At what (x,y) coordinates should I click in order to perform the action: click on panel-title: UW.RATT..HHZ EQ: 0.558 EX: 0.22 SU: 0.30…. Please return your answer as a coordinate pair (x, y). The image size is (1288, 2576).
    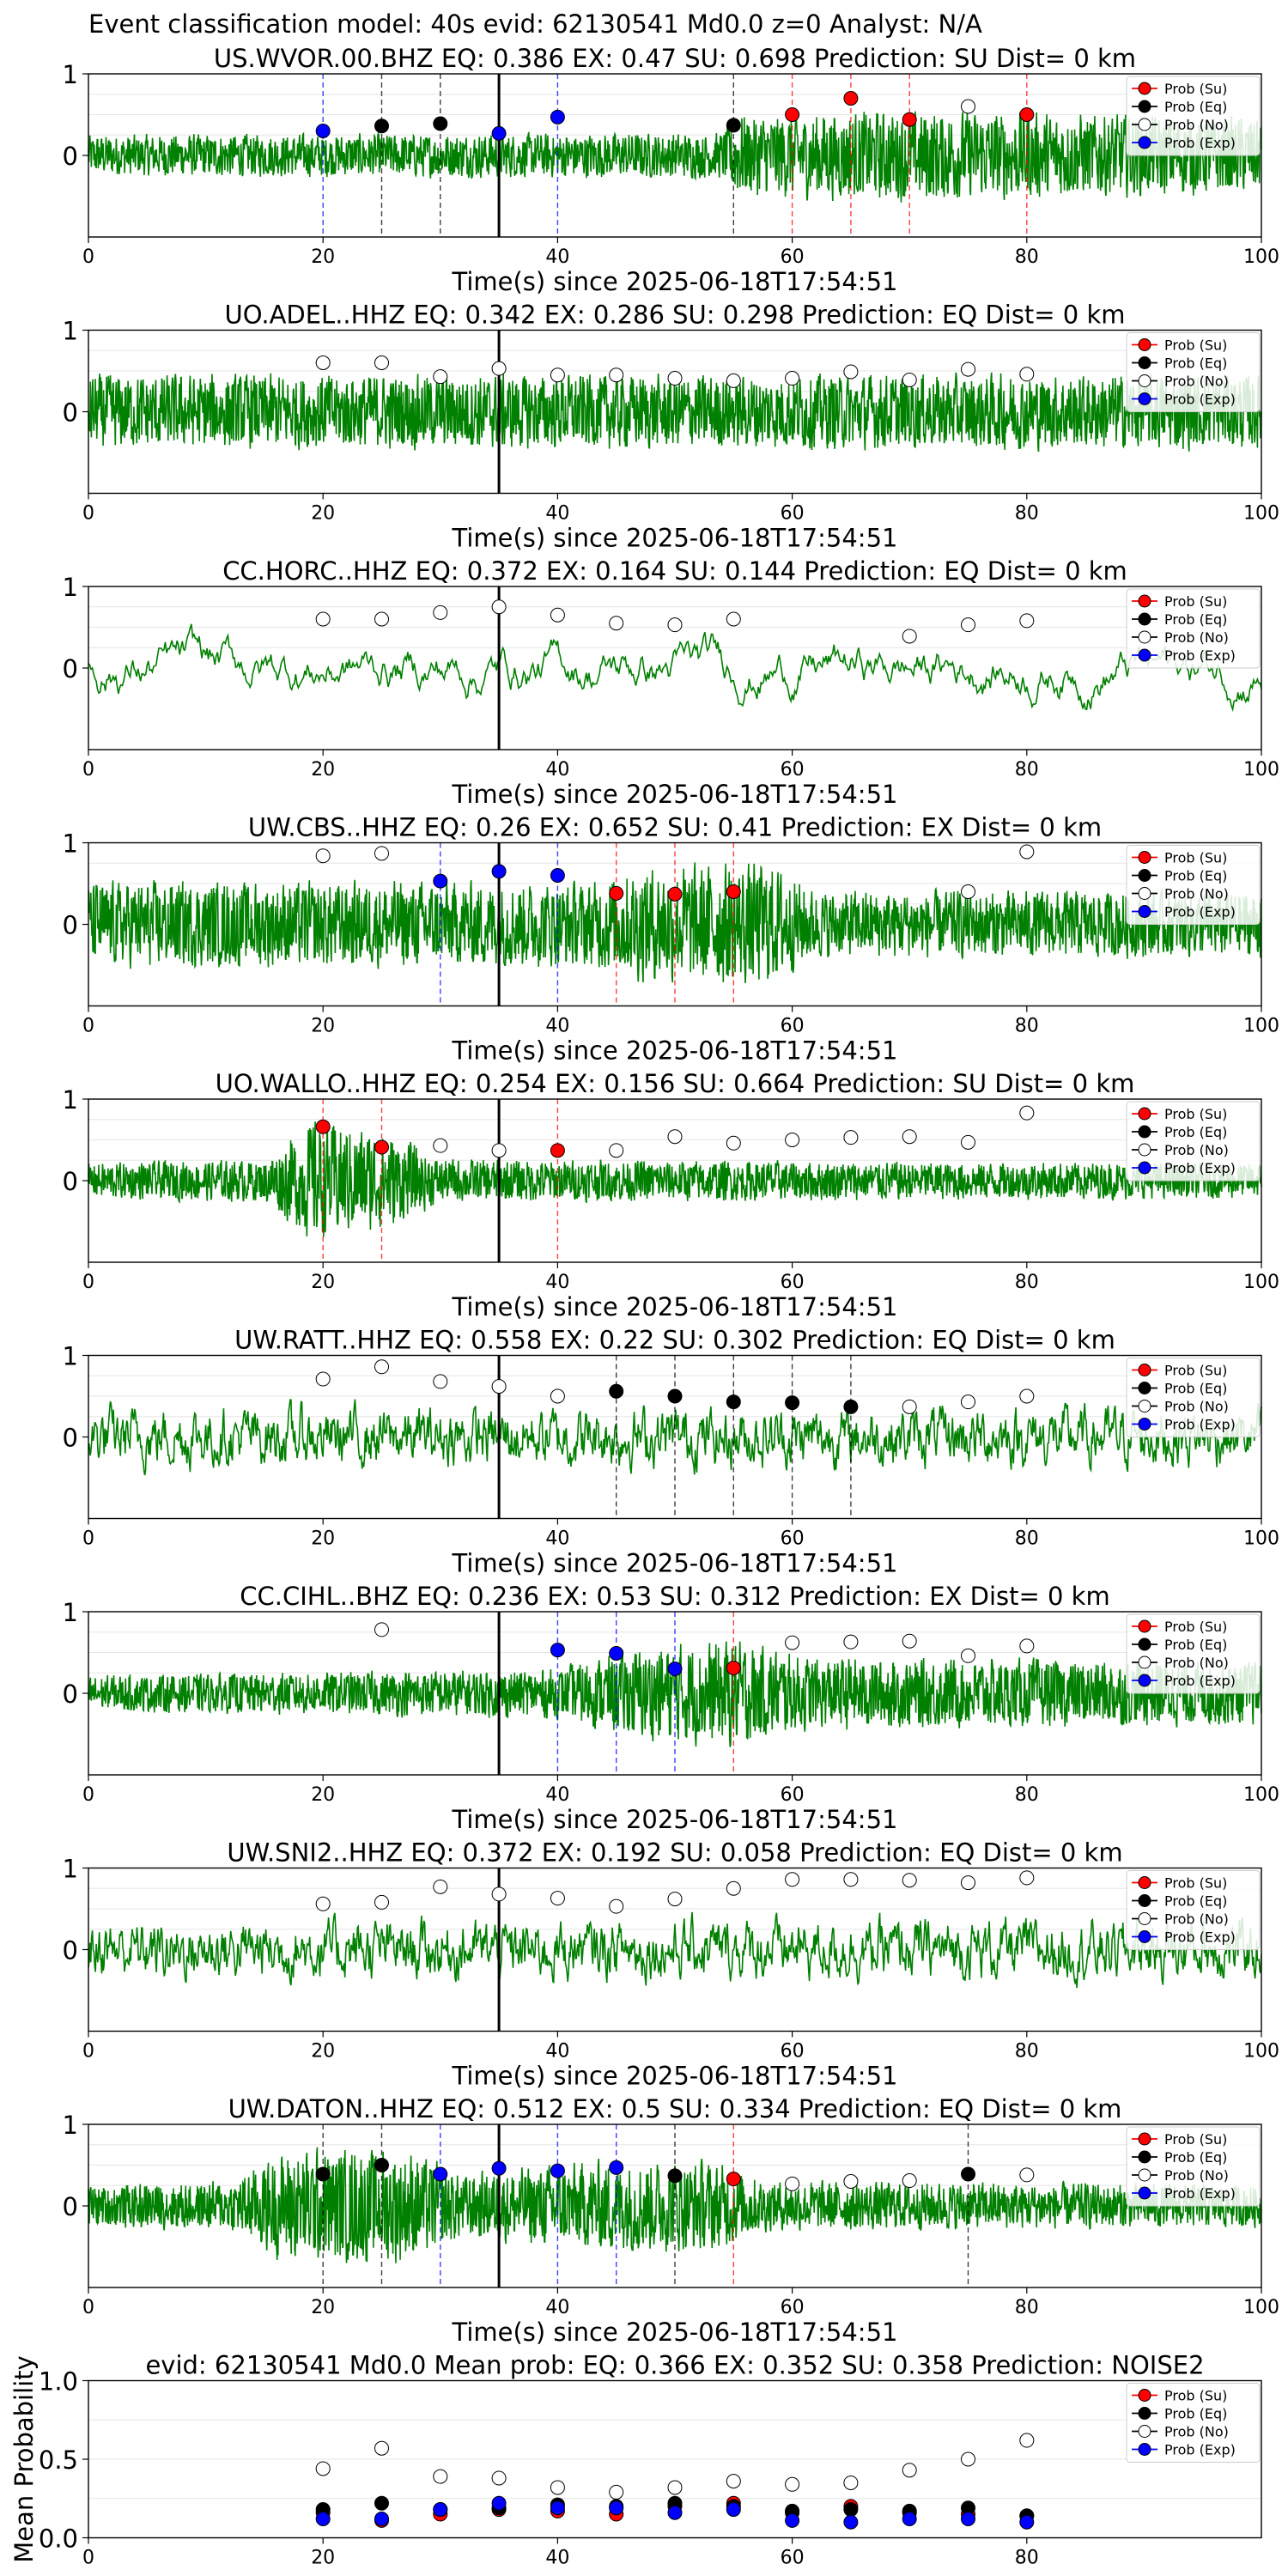
    Looking at the image, I should click on (674, 1341).